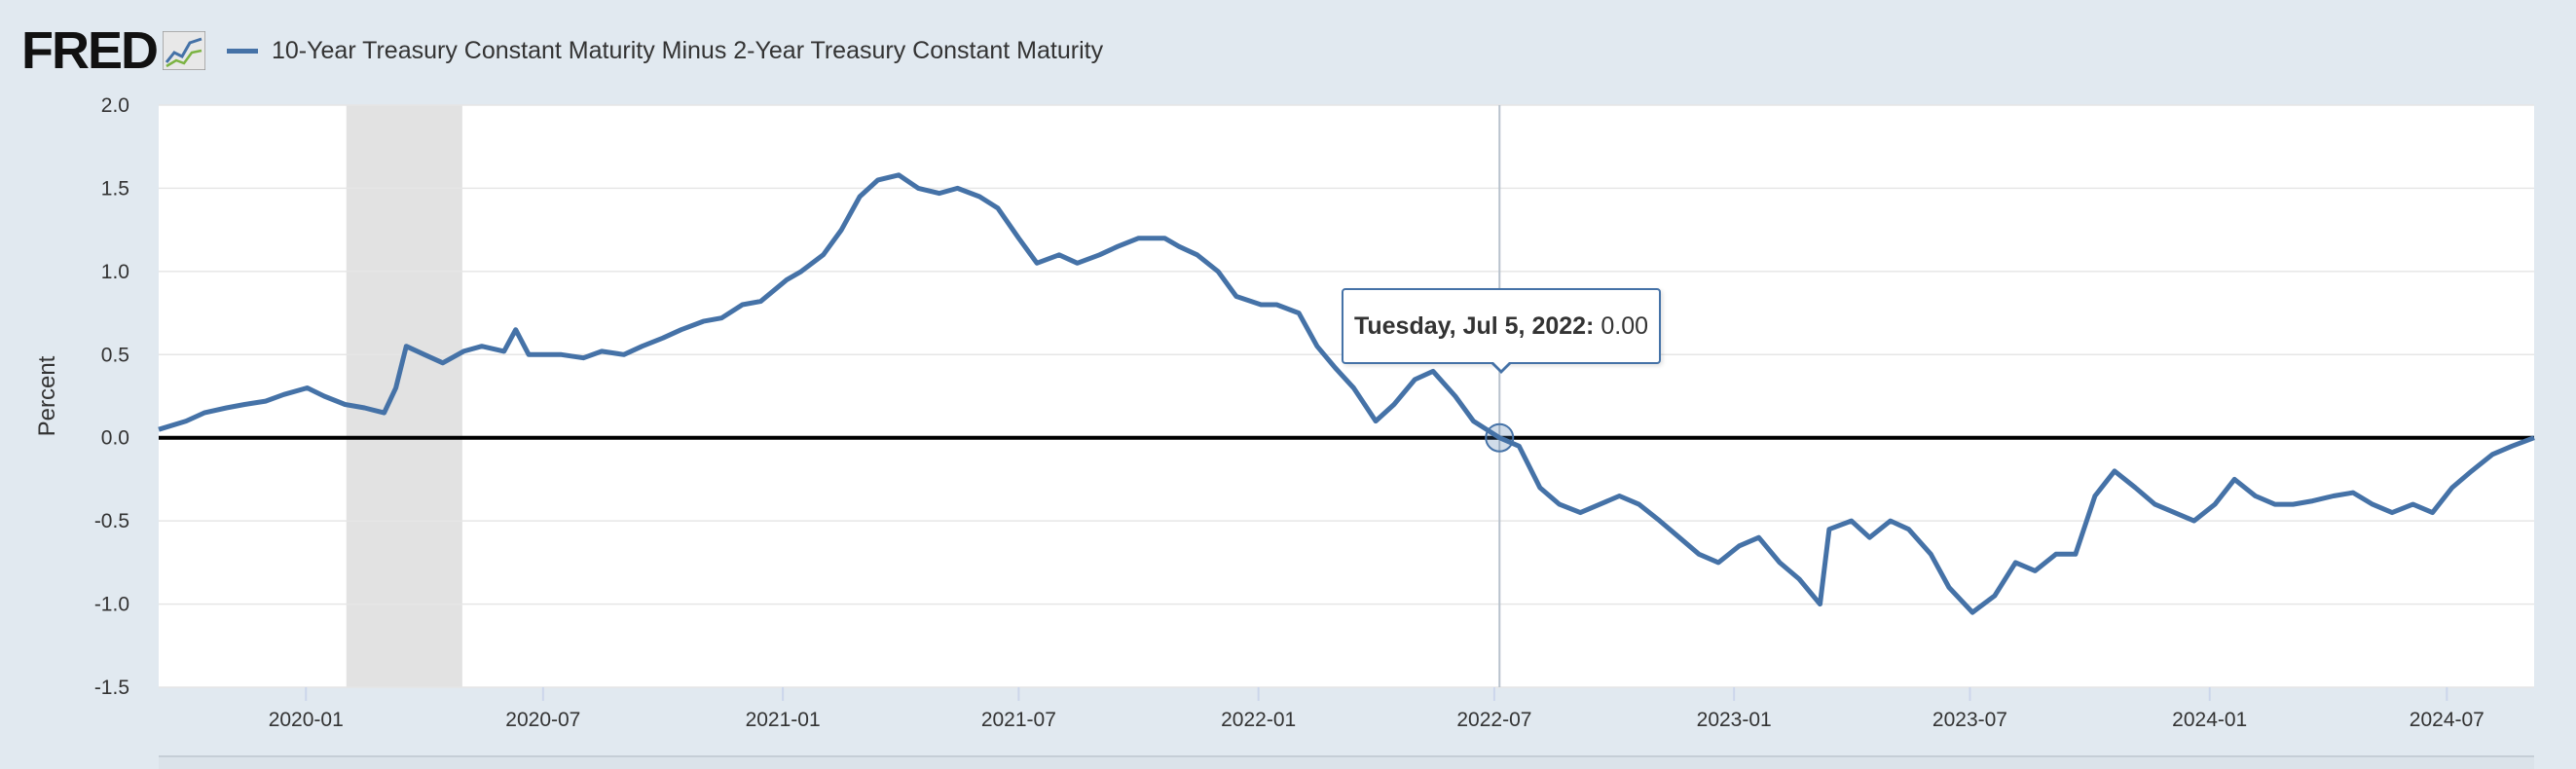 This screenshot has height=769, width=2576. I want to click on x-tick-label: 2024-07, so click(2447, 720).